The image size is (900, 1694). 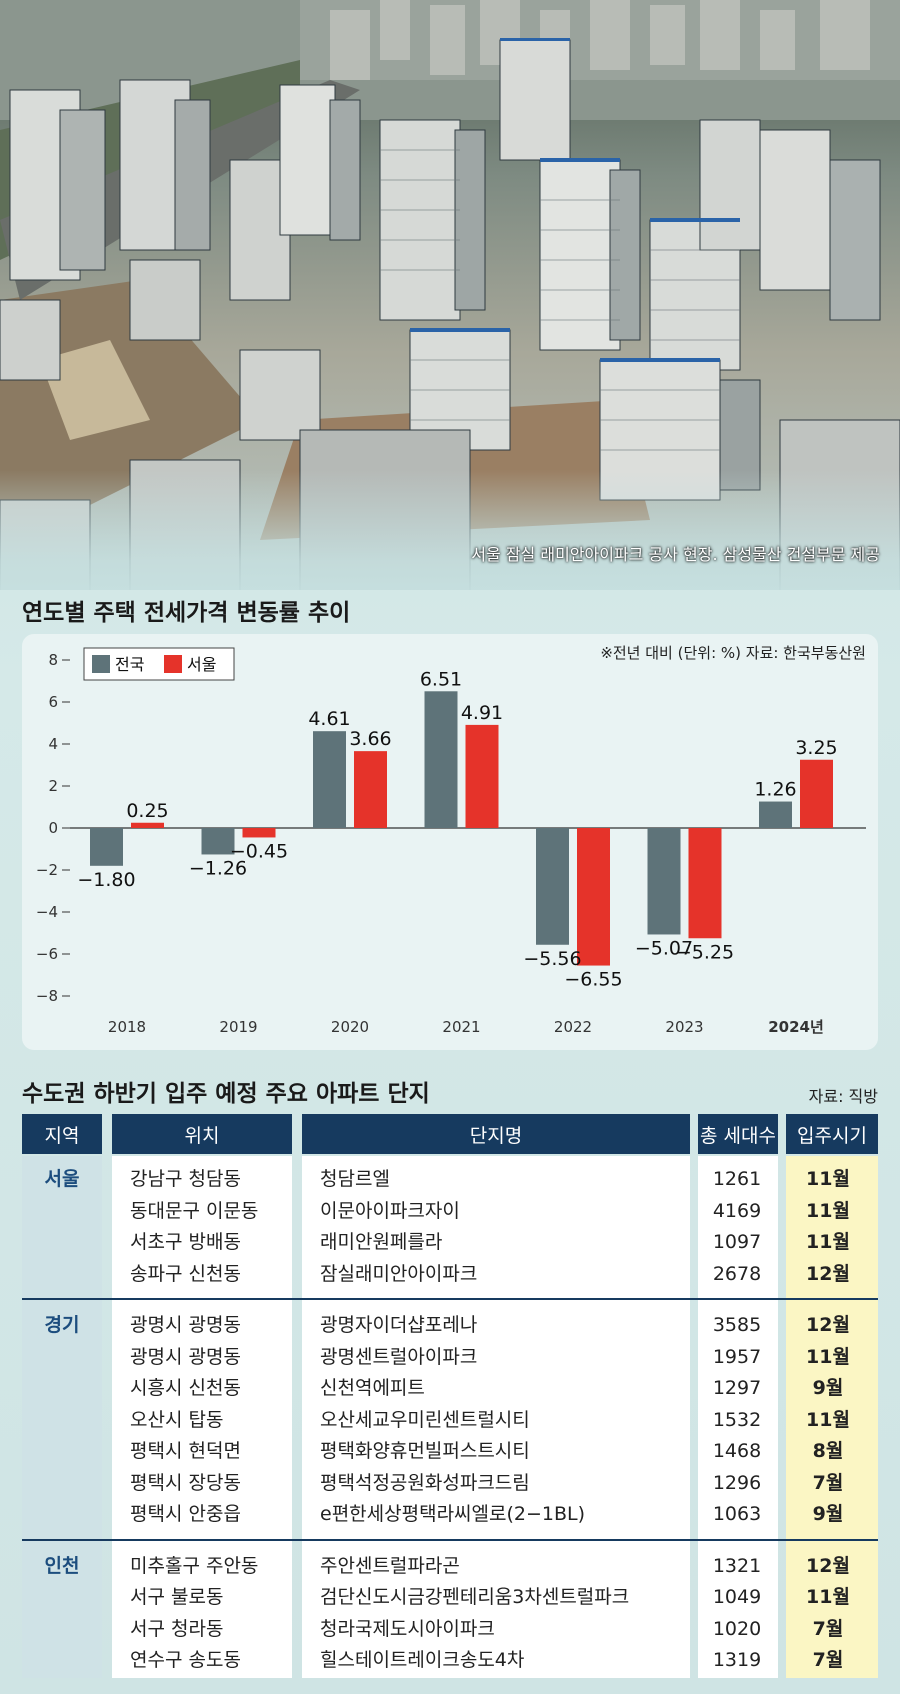 What do you see at coordinates (425, 1451) in the screenshot?
I see `complex-name-cell: 평택화양휴먼빌퍼스트시티` at bounding box center [425, 1451].